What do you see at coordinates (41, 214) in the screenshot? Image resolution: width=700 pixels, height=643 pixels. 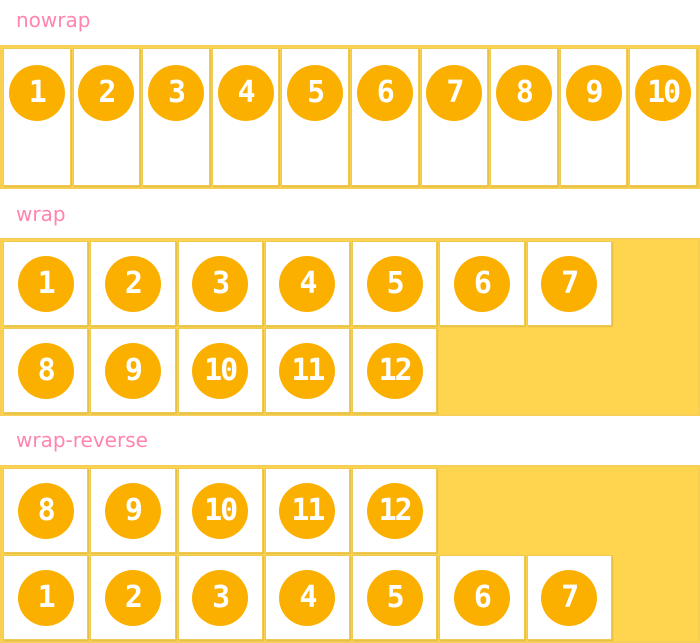 I see `section-label-wrap: wrap` at bounding box center [41, 214].